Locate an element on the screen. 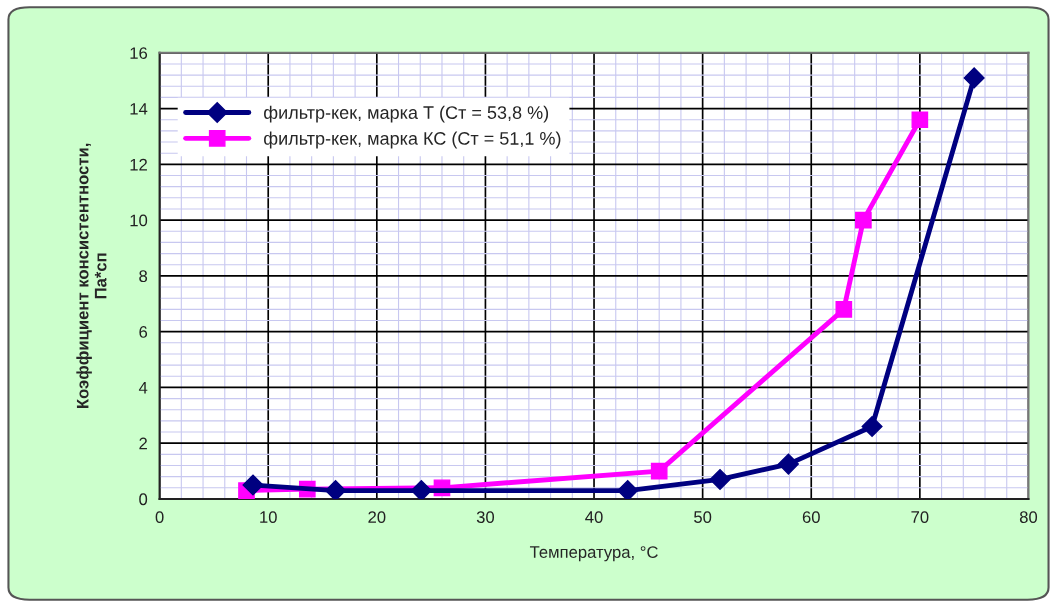 The height and width of the screenshot is (607, 1057). y-tick-label: 0 is located at coordinates (143, 499).